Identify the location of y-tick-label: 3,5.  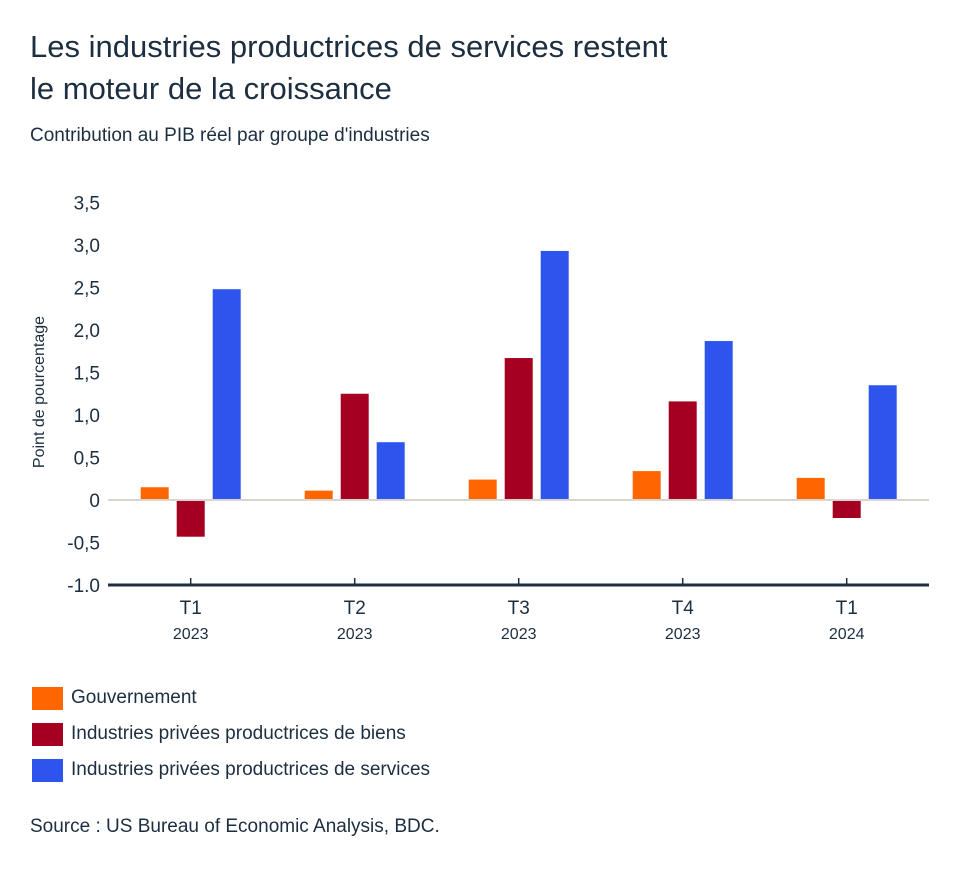
(87, 204).